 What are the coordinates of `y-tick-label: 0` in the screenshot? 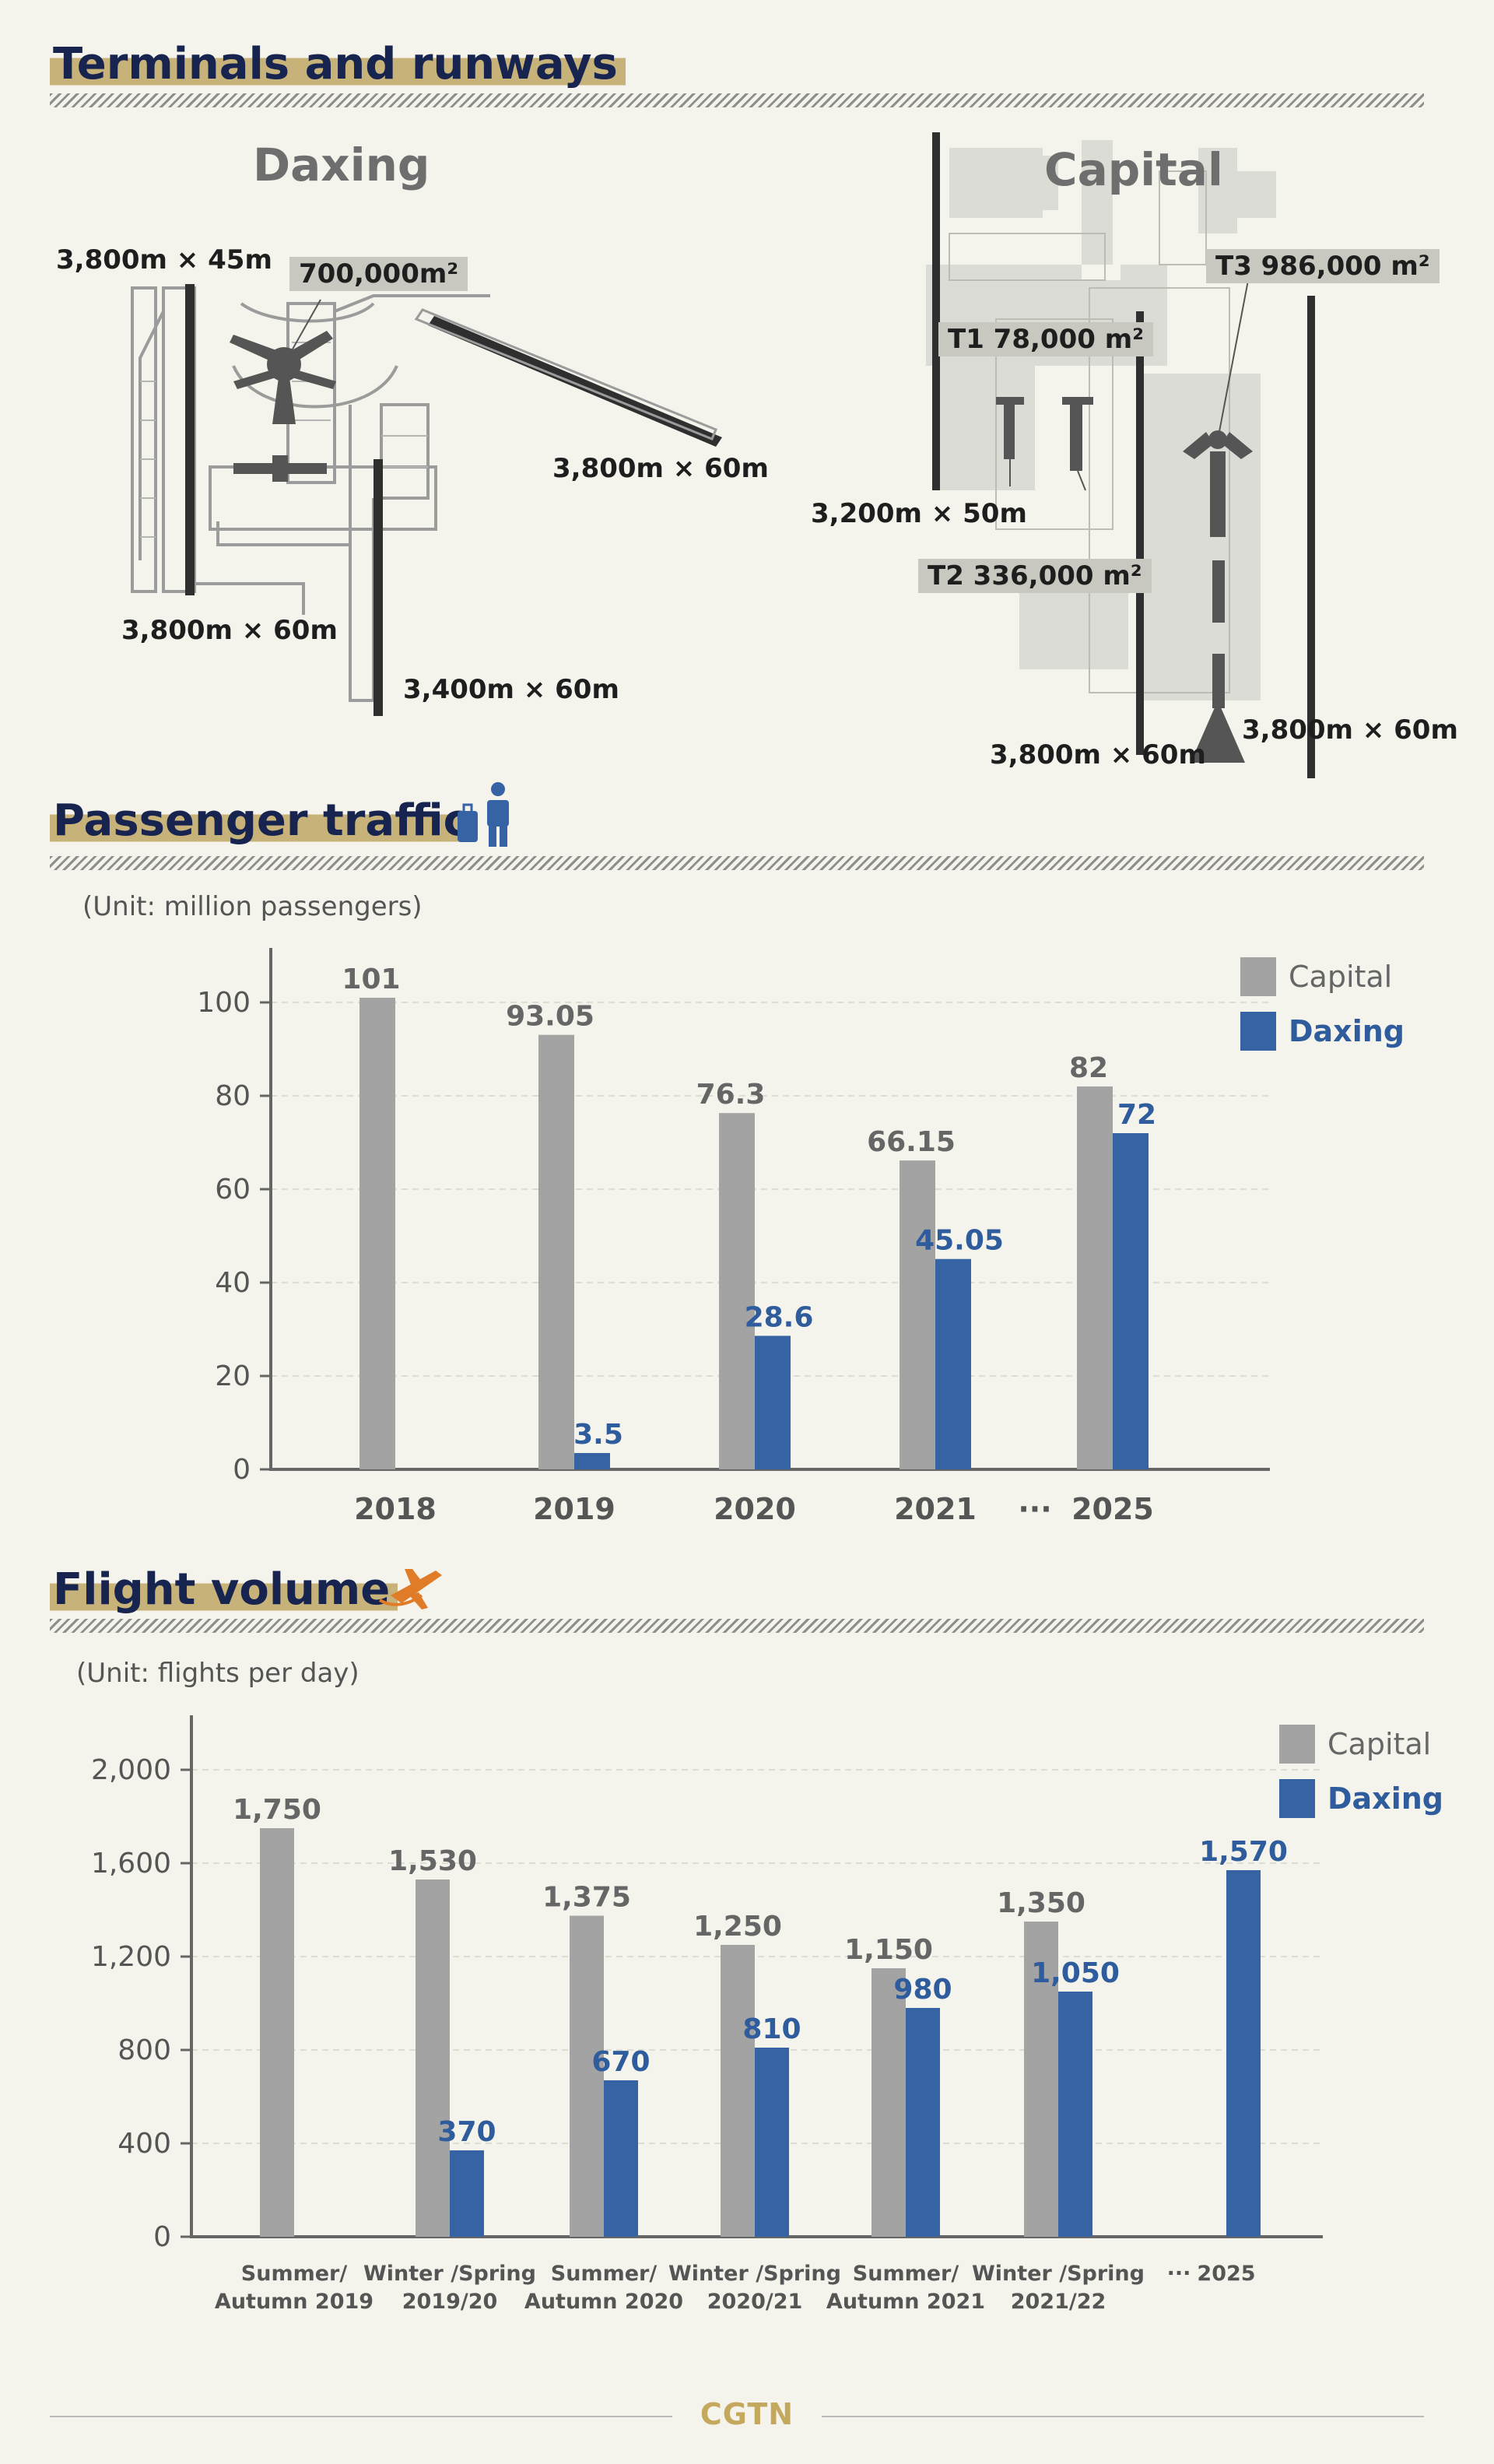 It's located at (162, 2237).